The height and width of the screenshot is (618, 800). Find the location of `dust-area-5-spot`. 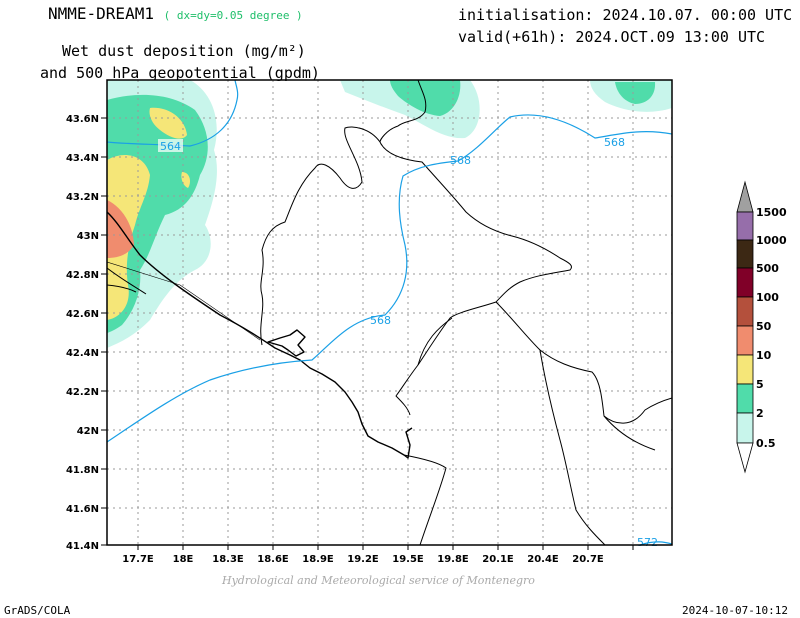

dust-area-5-spot is located at coordinates (185, 180).